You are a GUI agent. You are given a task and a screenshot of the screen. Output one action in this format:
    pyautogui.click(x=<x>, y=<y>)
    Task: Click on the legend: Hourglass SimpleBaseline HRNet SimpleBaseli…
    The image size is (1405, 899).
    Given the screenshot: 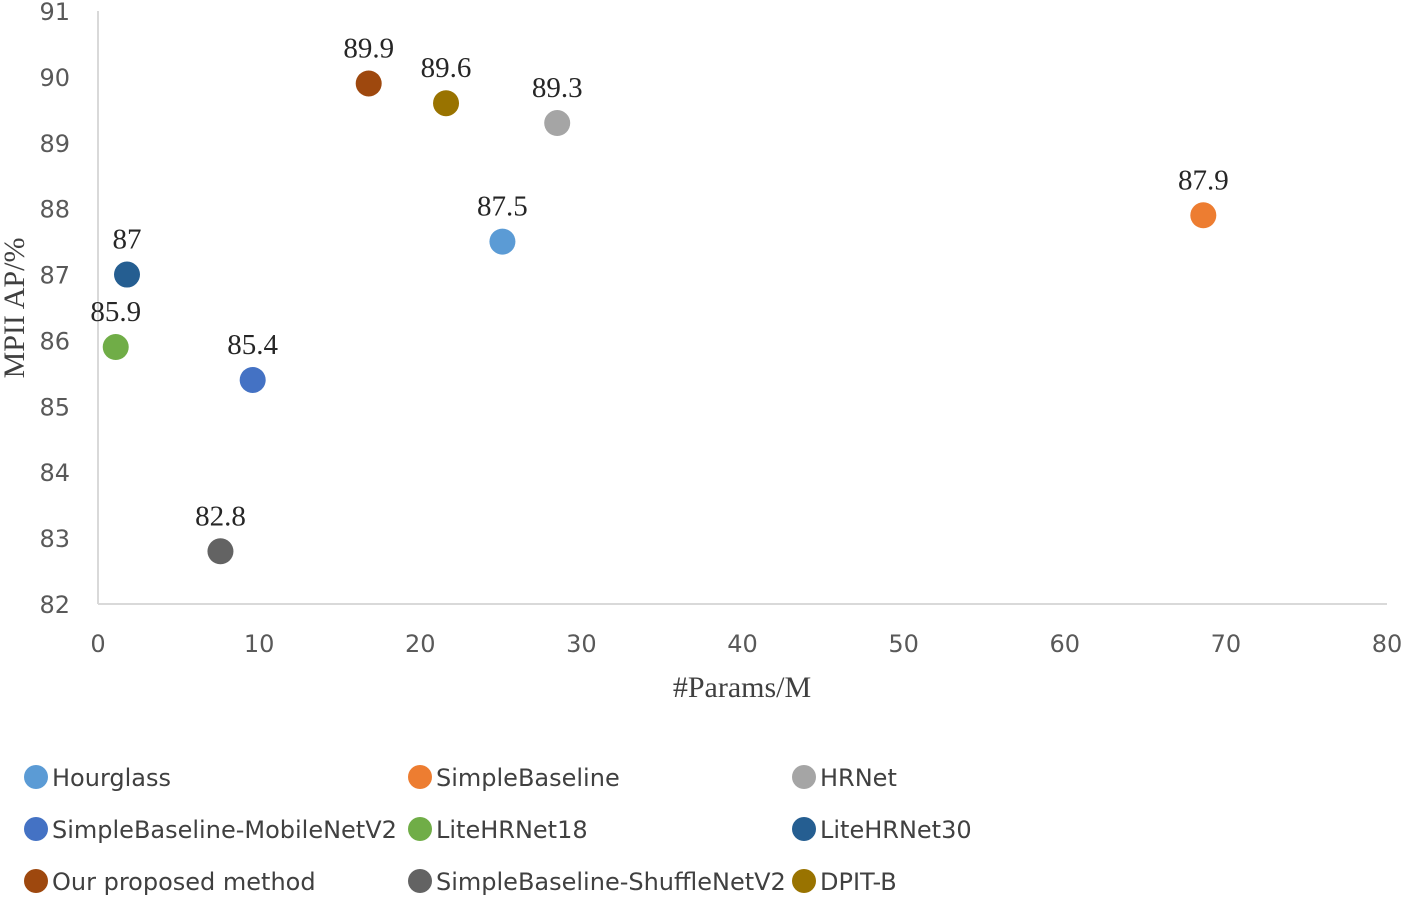 What is the action you would take?
    pyautogui.click(x=498, y=830)
    